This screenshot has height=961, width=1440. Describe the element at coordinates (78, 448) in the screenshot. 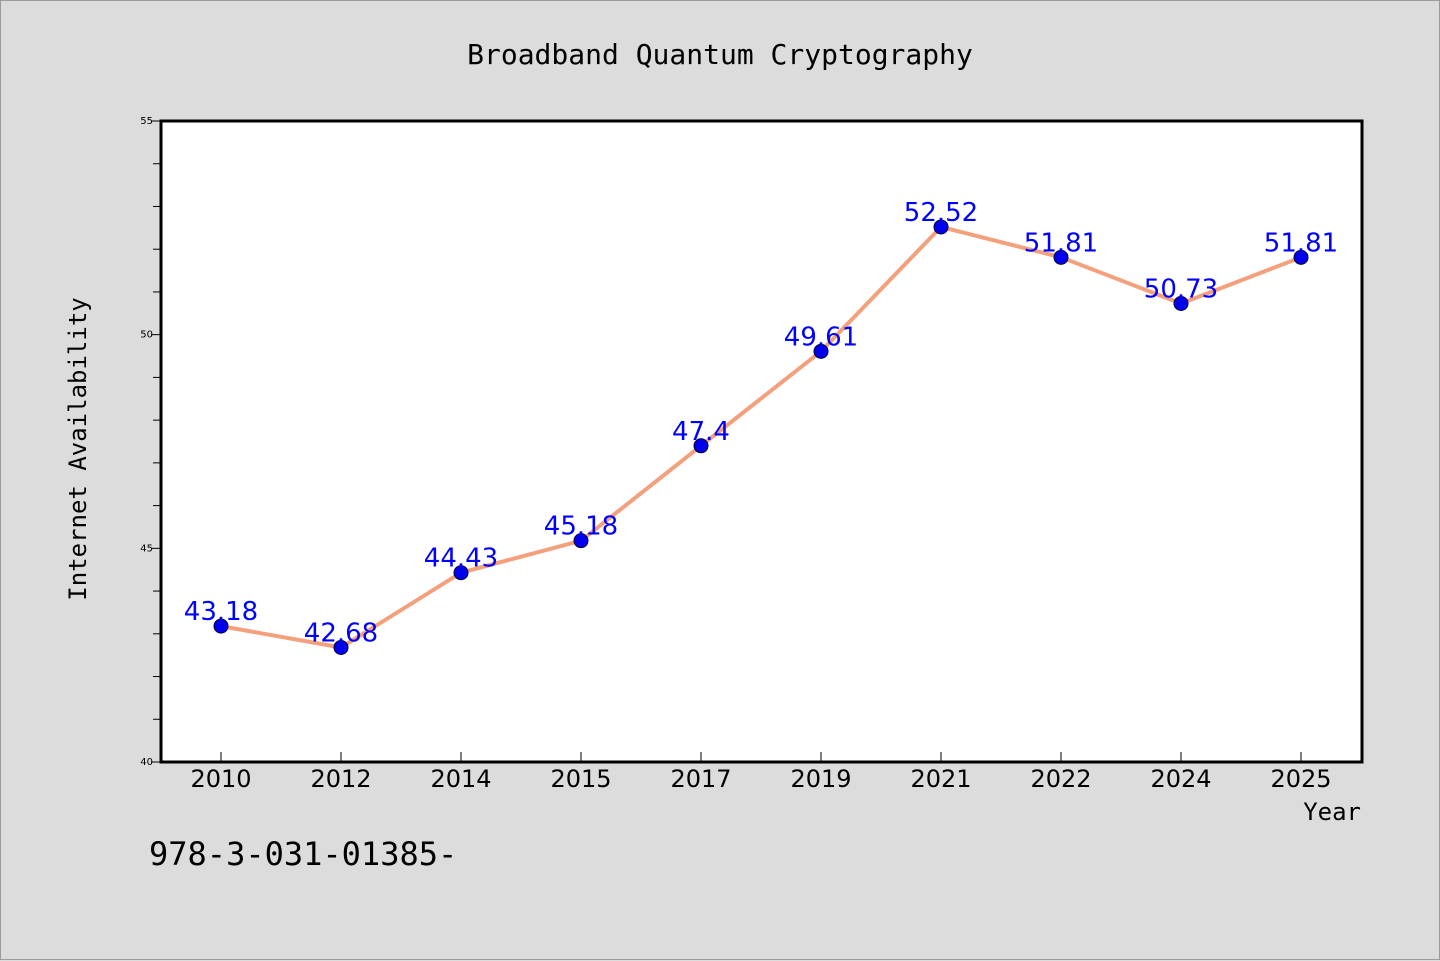

I see `y-axis-label: Internet Availability` at that location.